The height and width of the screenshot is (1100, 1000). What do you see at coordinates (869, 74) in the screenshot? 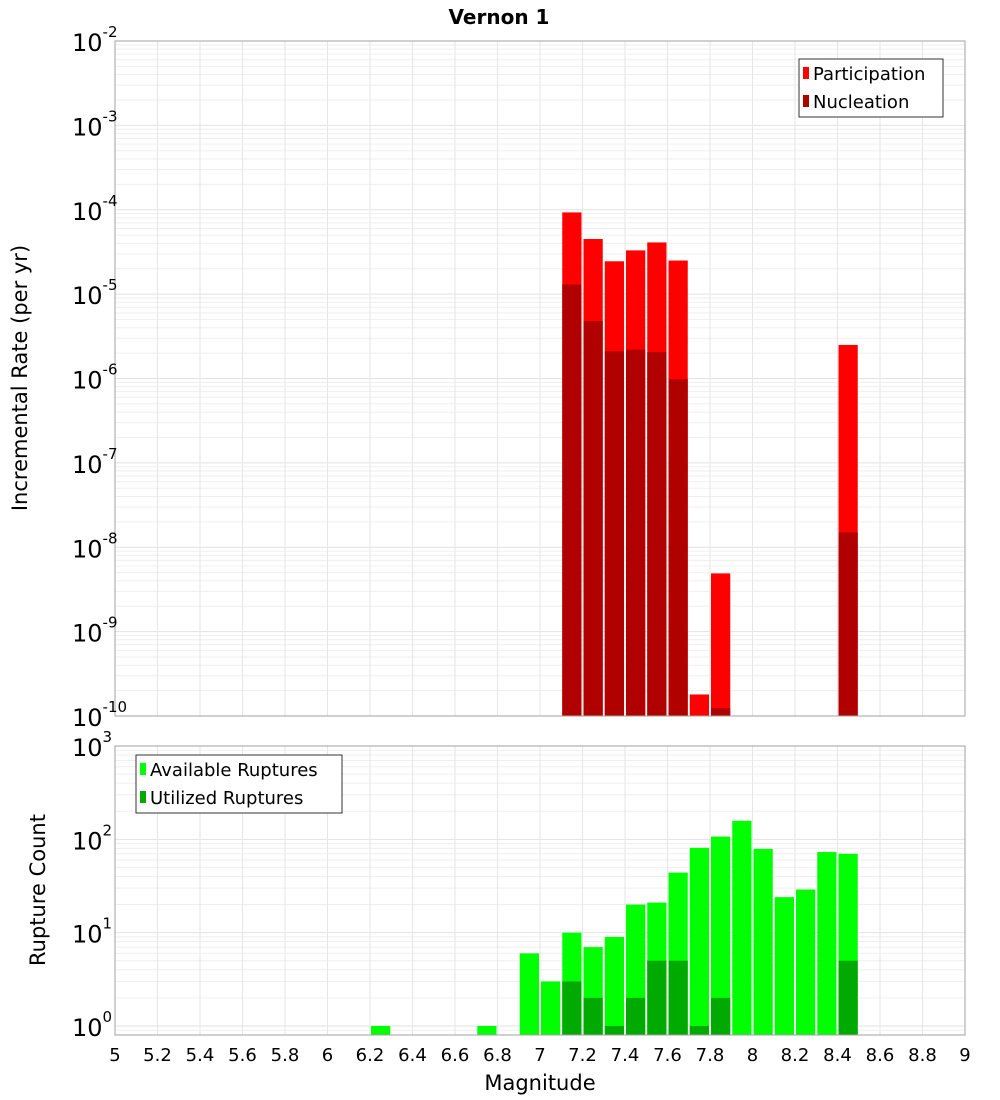
I see `legend-label: Participation` at bounding box center [869, 74].